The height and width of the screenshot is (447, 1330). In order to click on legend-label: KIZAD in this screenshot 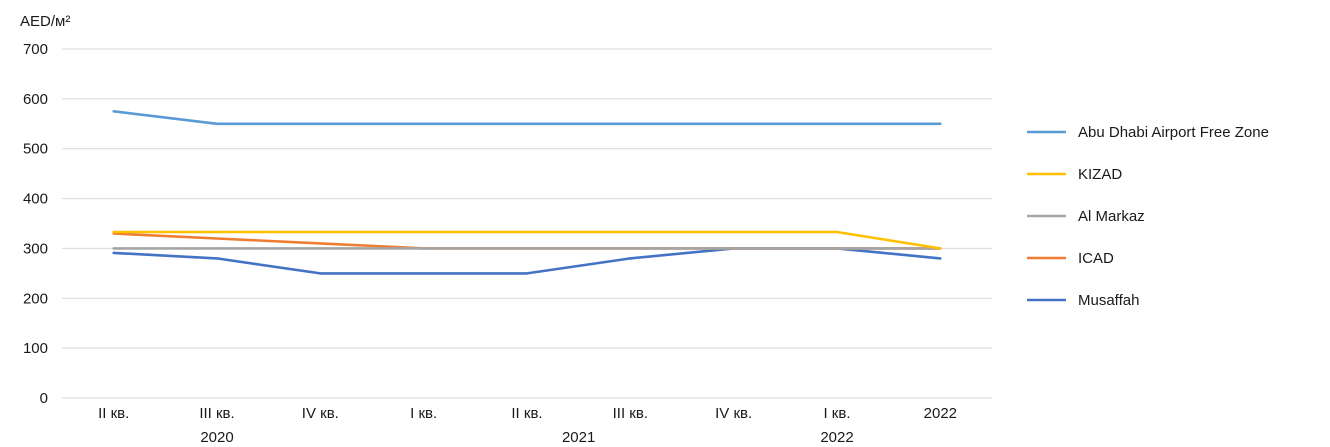, I will do `click(1100, 174)`.